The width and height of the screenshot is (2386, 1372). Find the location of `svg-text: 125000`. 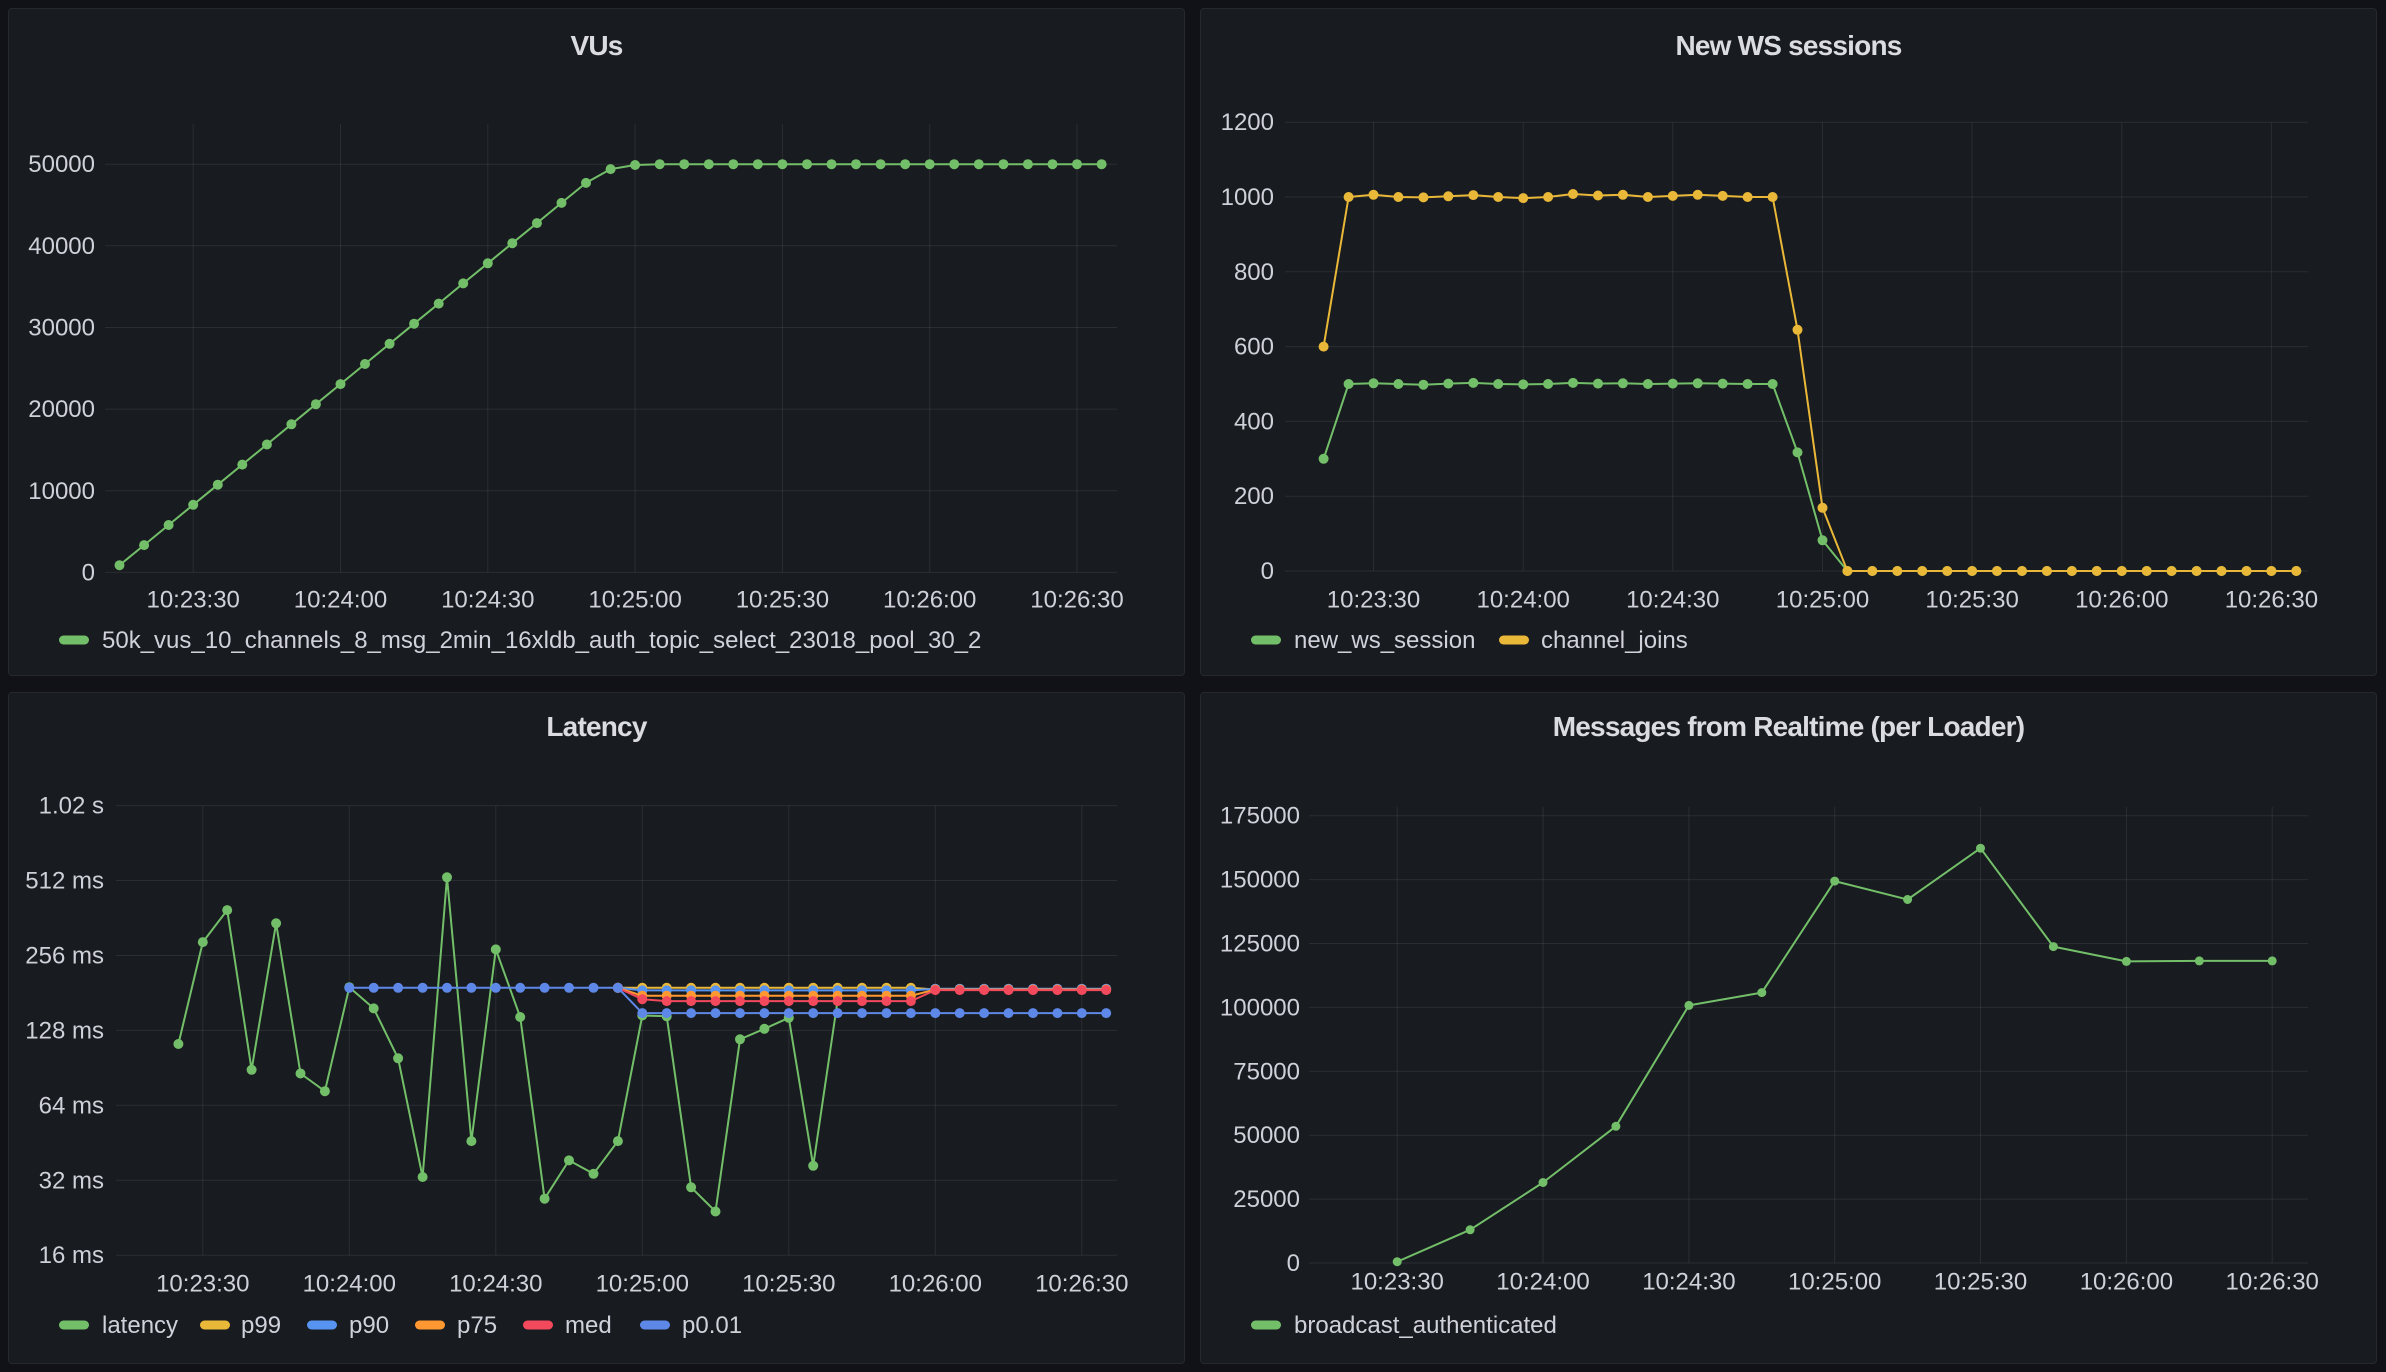

svg-text: 125000 is located at coordinates (1260, 944).